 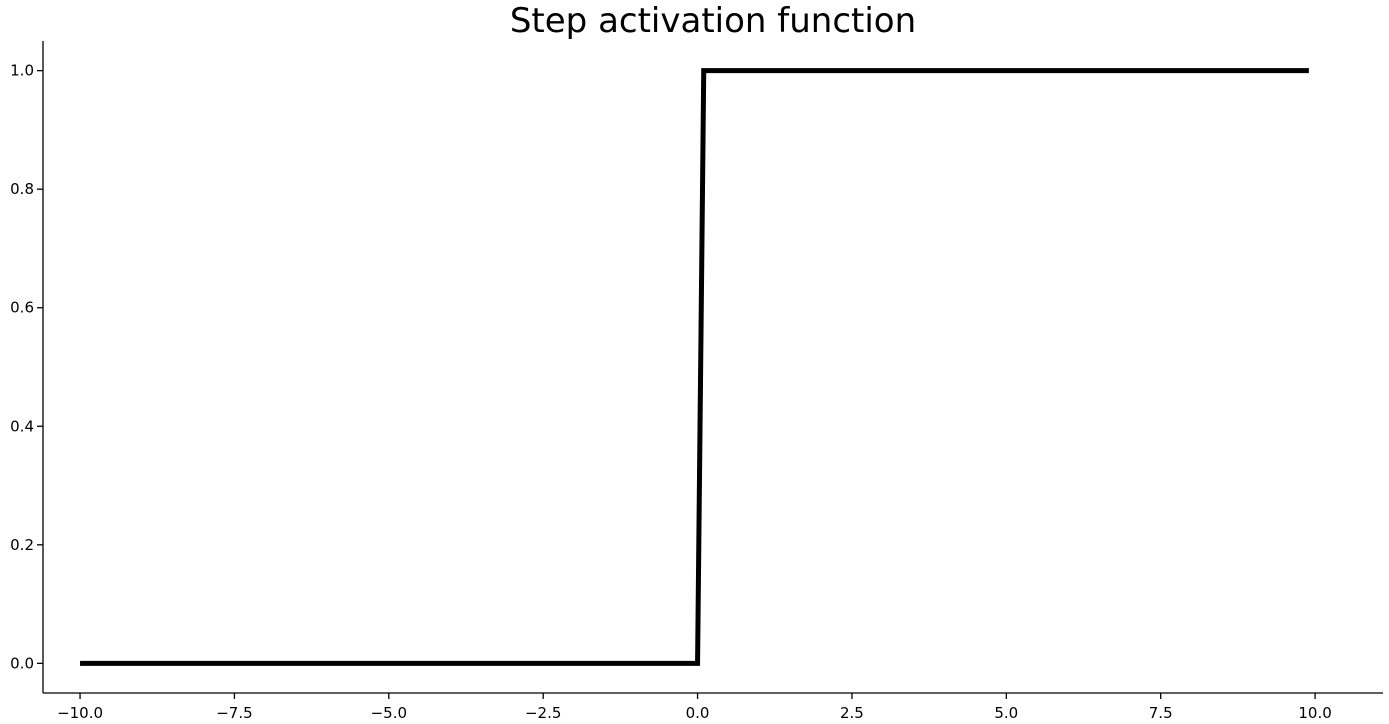 What do you see at coordinates (713, 21) in the screenshot?
I see `chart-title: Step activation function` at bounding box center [713, 21].